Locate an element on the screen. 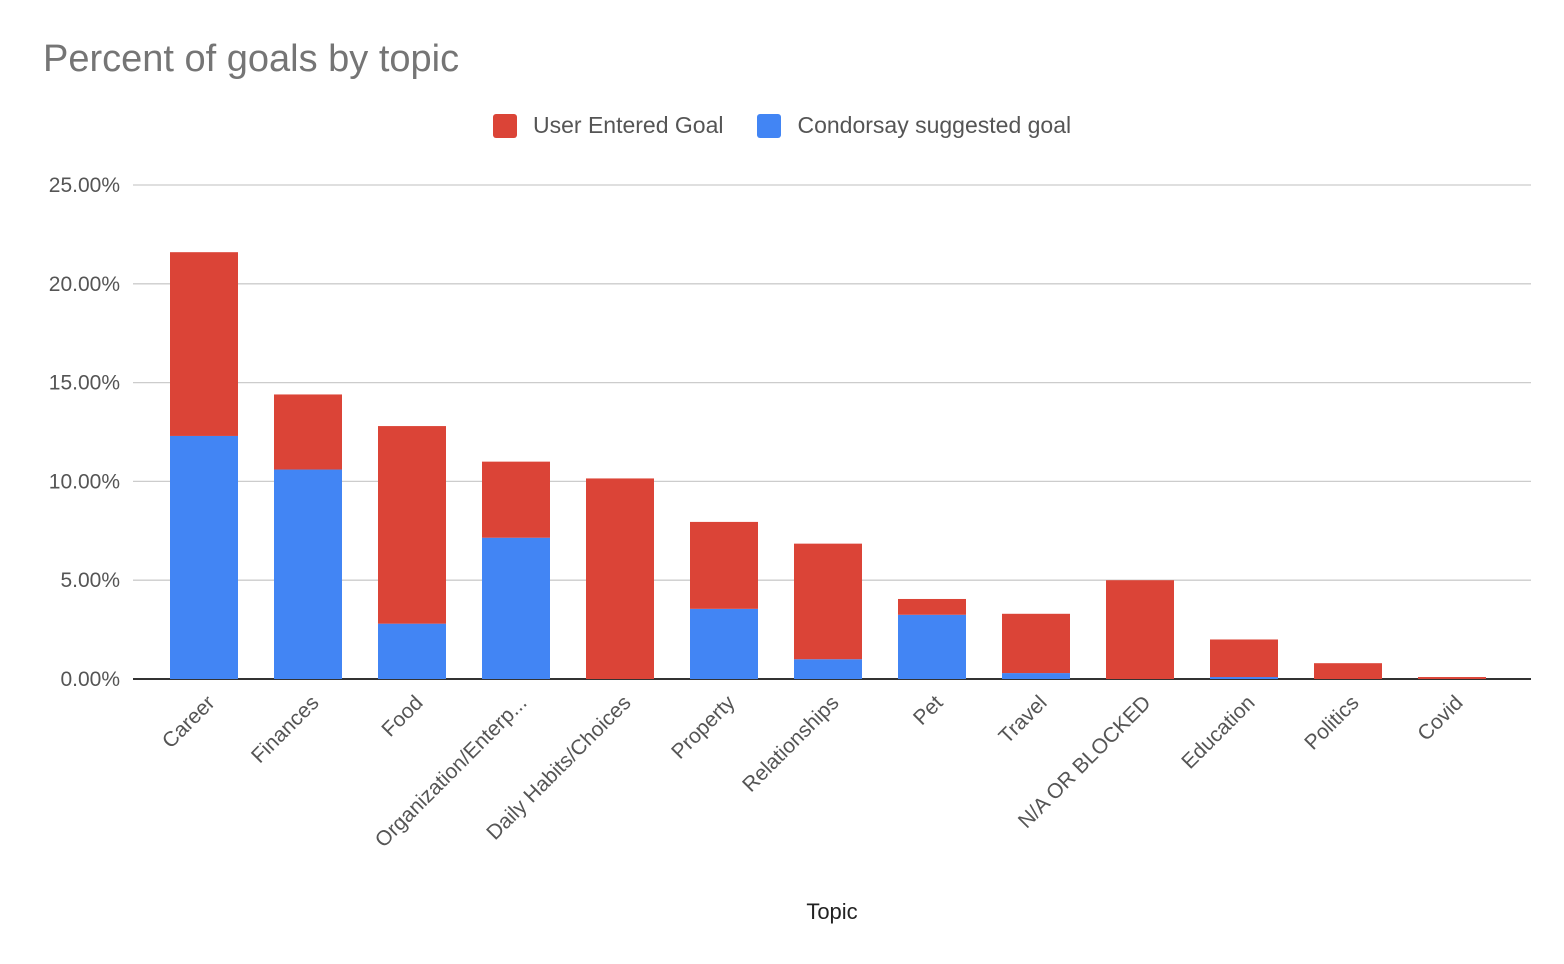 This screenshot has height=964, width=1564. y-tick-label: 5.00% is located at coordinates (90, 580).